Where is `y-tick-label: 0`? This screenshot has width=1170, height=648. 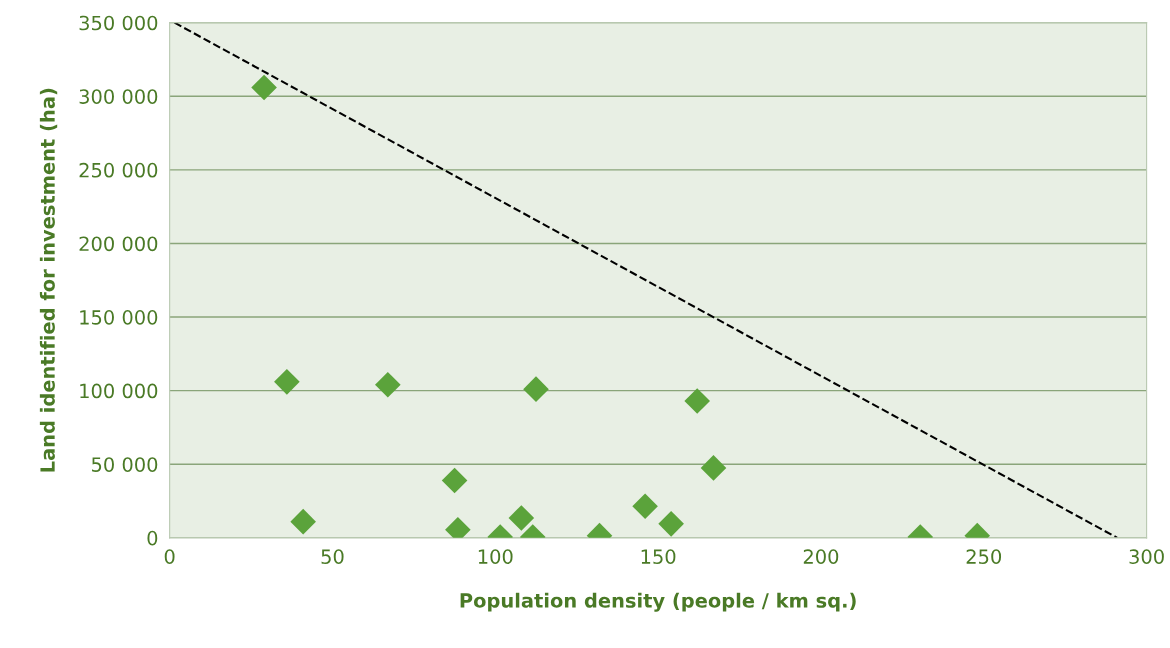 y-tick-label: 0 is located at coordinates (152, 538).